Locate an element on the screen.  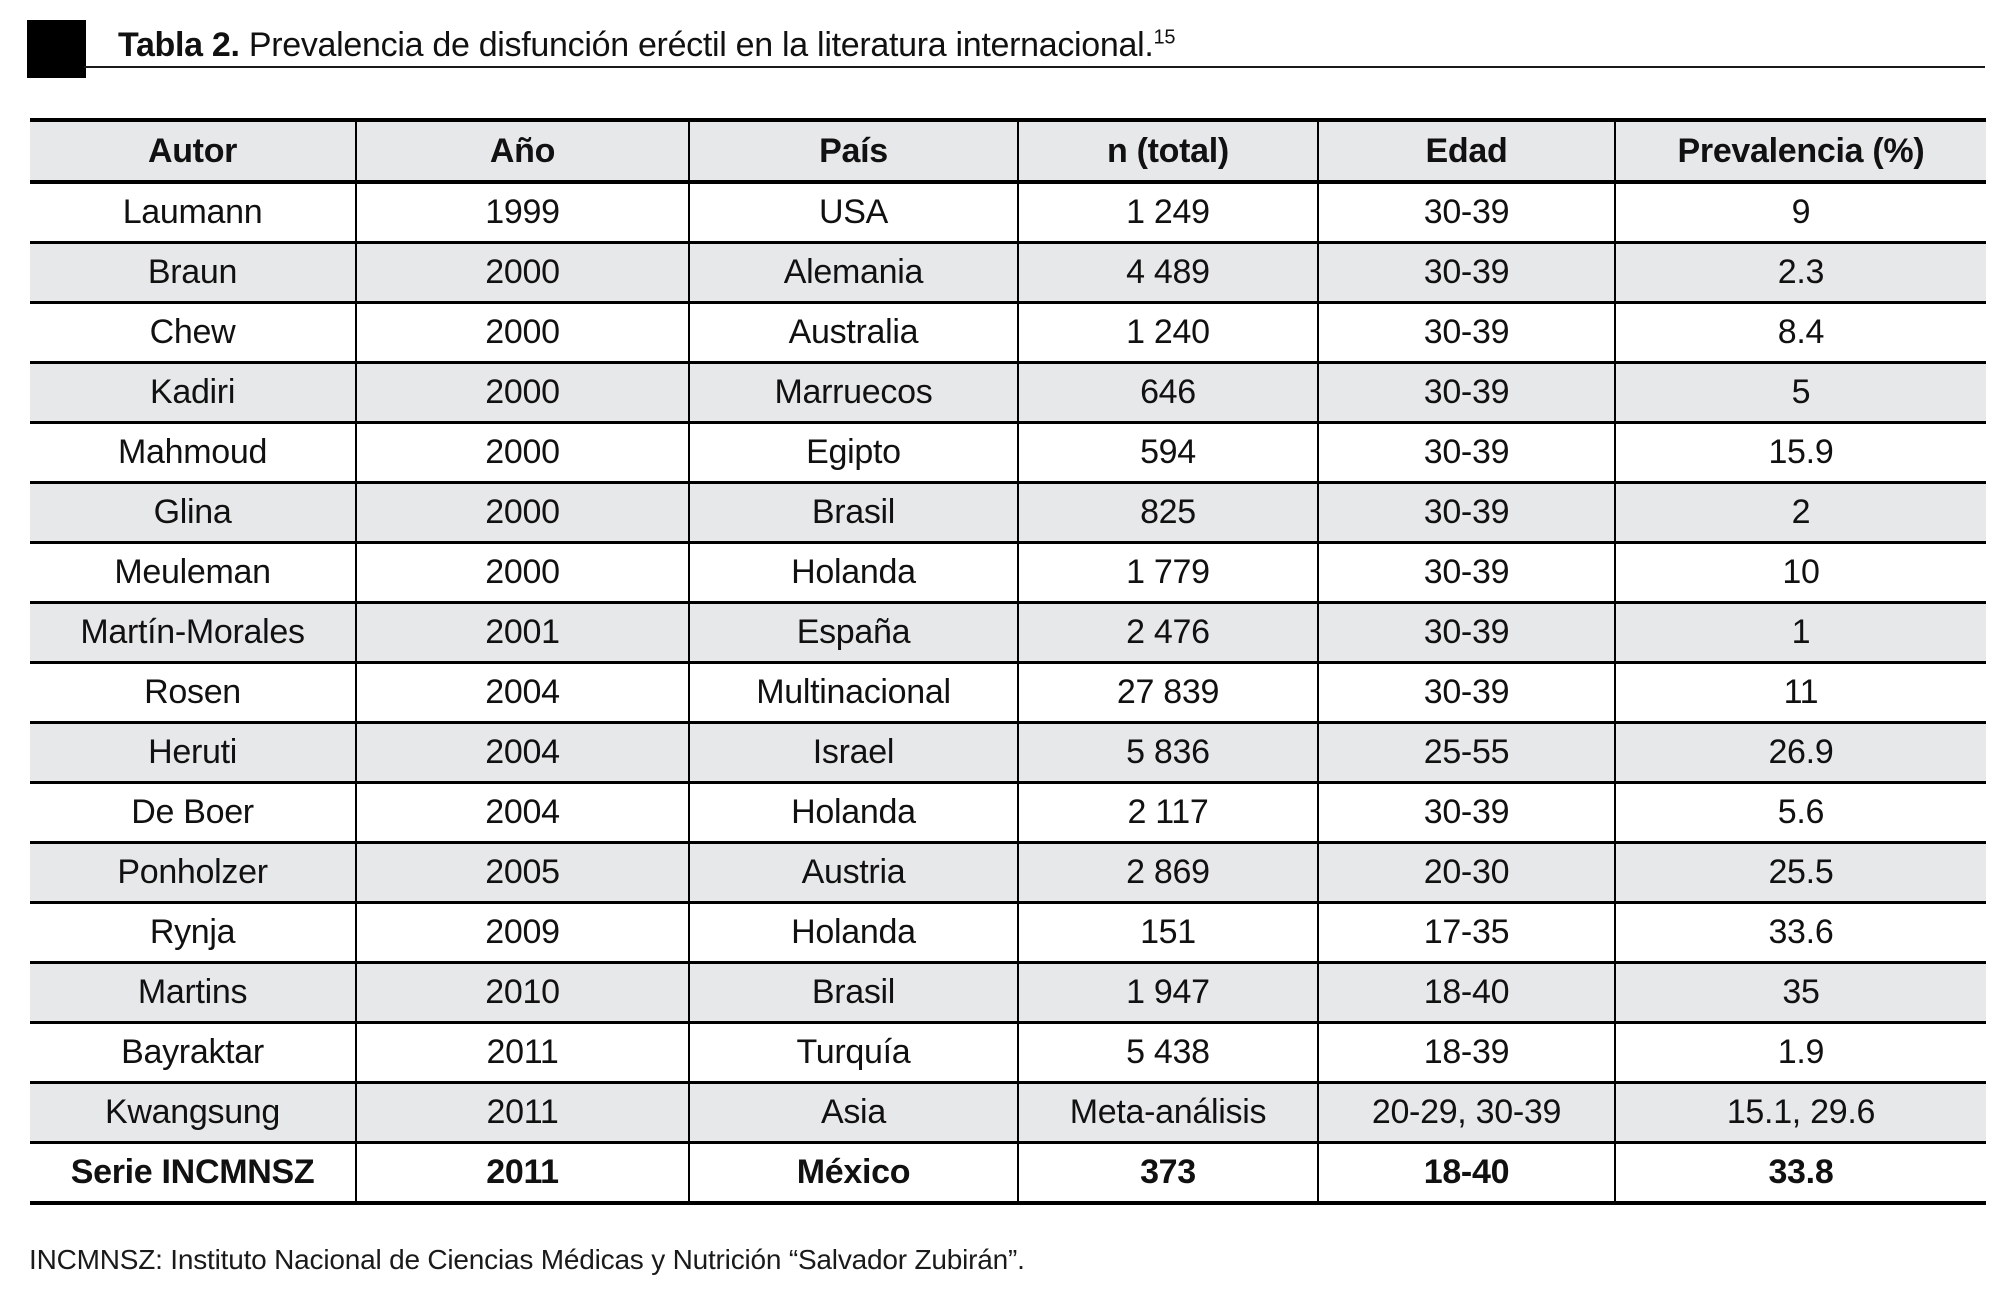
table-cell: 1 947 is located at coordinates (1168, 992).